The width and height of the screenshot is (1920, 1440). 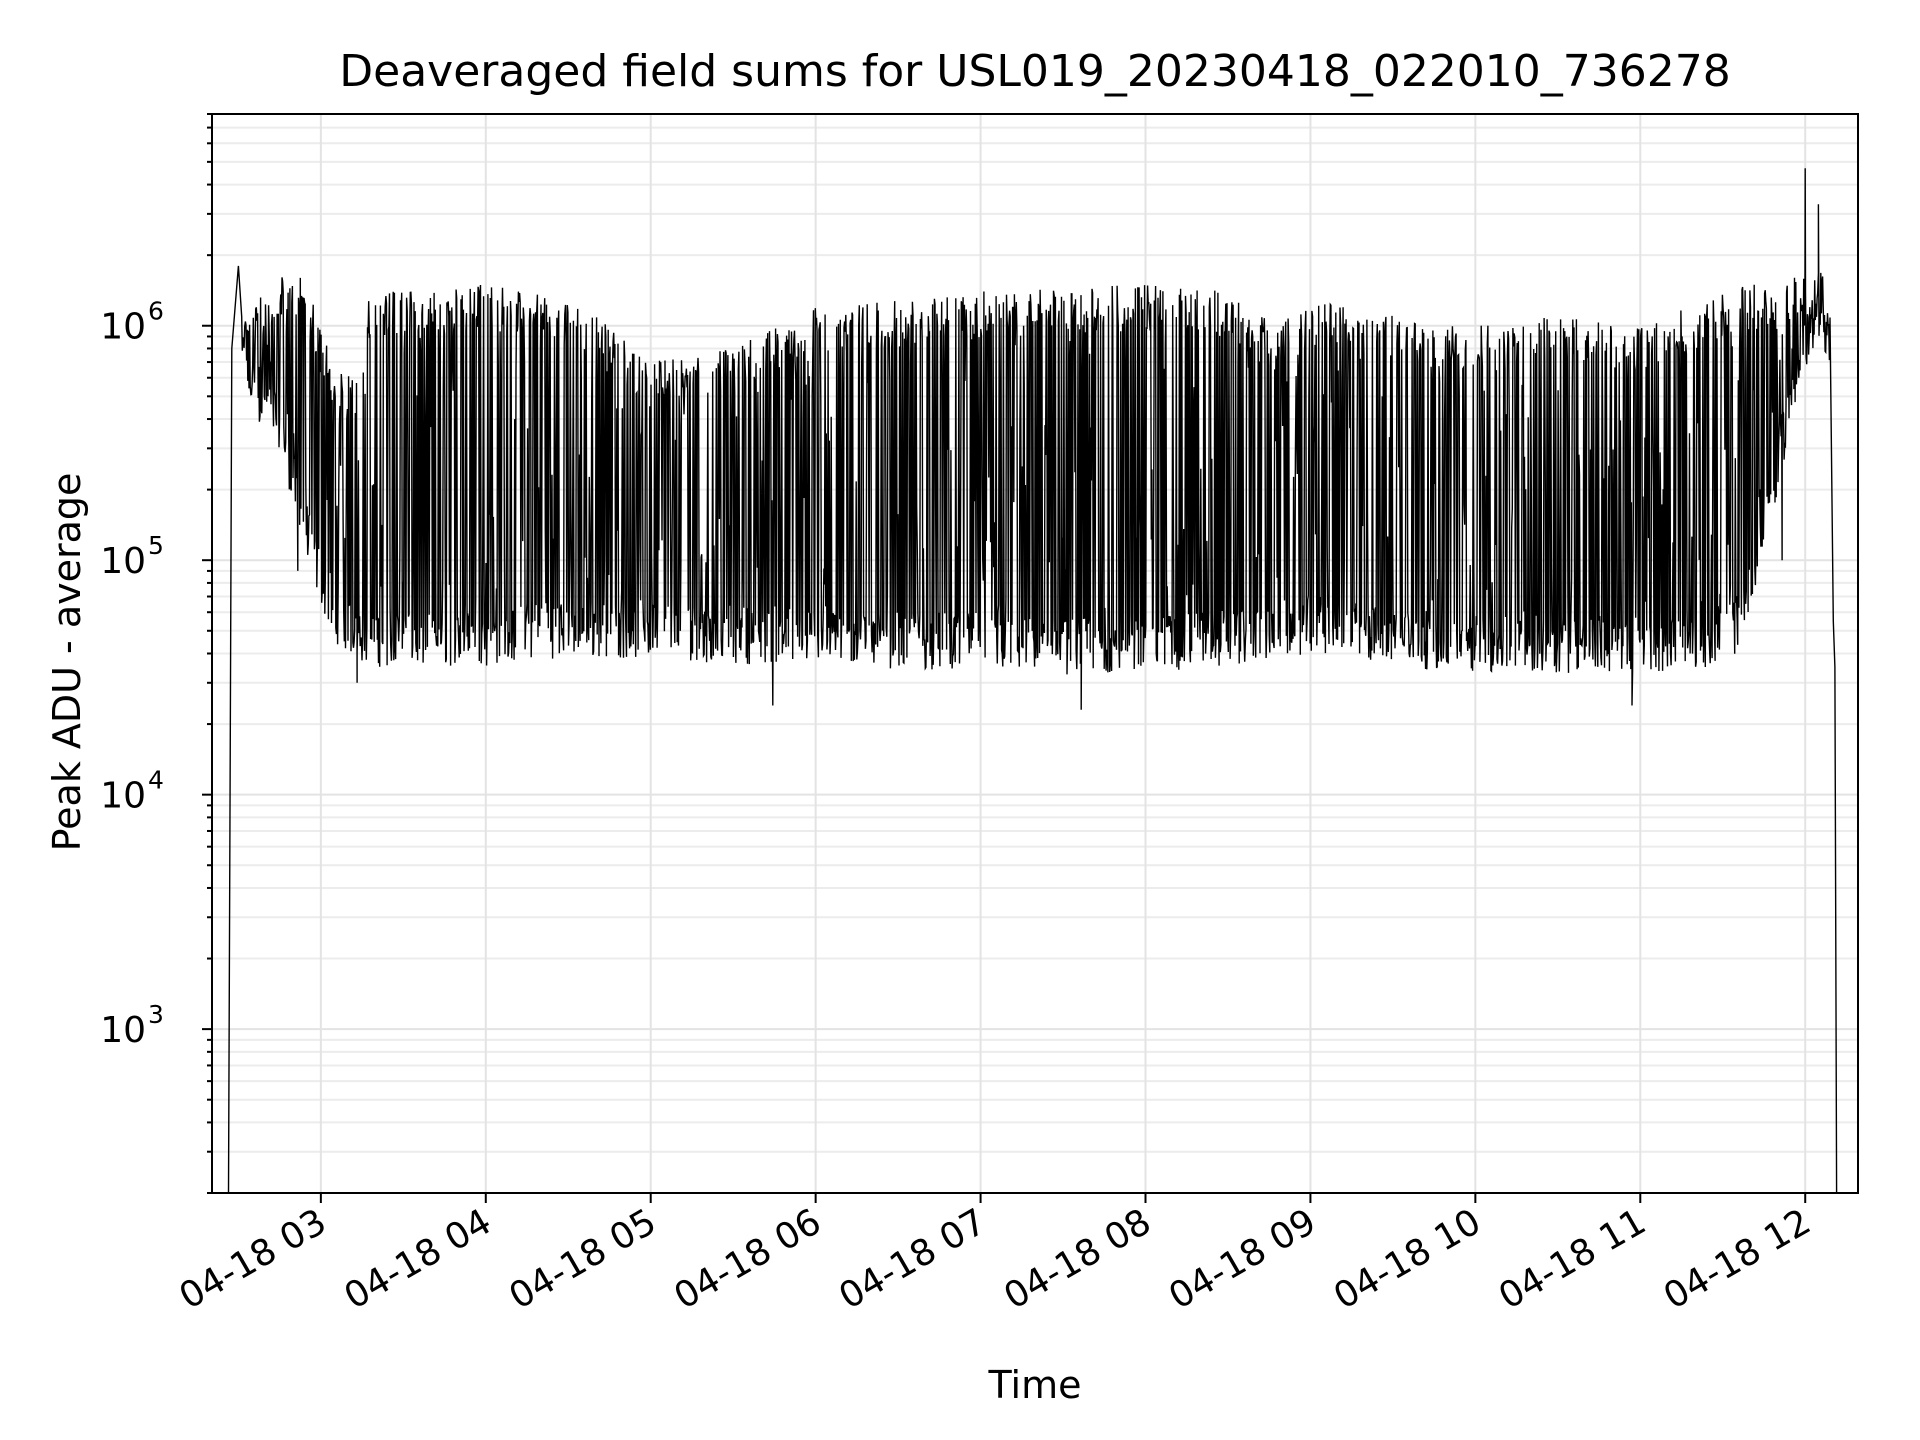 I want to click on x-tick-label: 04-18 06, so click(x=747, y=1259).